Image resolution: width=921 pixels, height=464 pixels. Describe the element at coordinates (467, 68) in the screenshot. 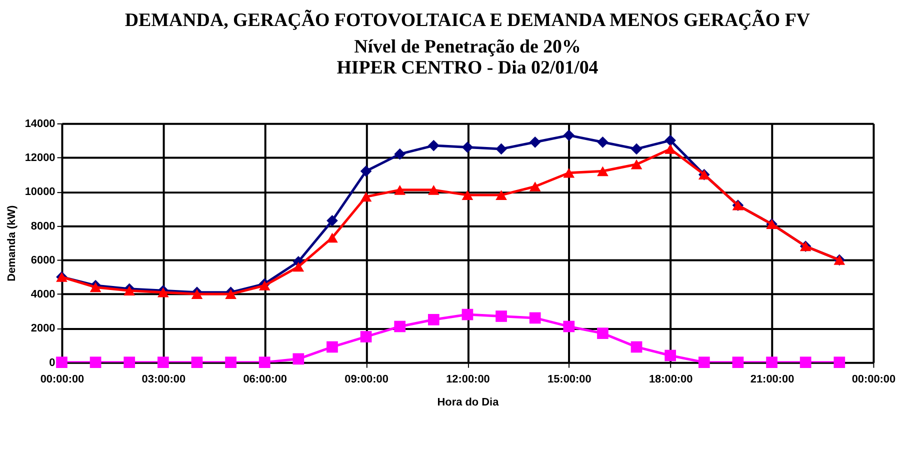

I see `text: HIPER CENTRO - Dia 02/01/04` at that location.